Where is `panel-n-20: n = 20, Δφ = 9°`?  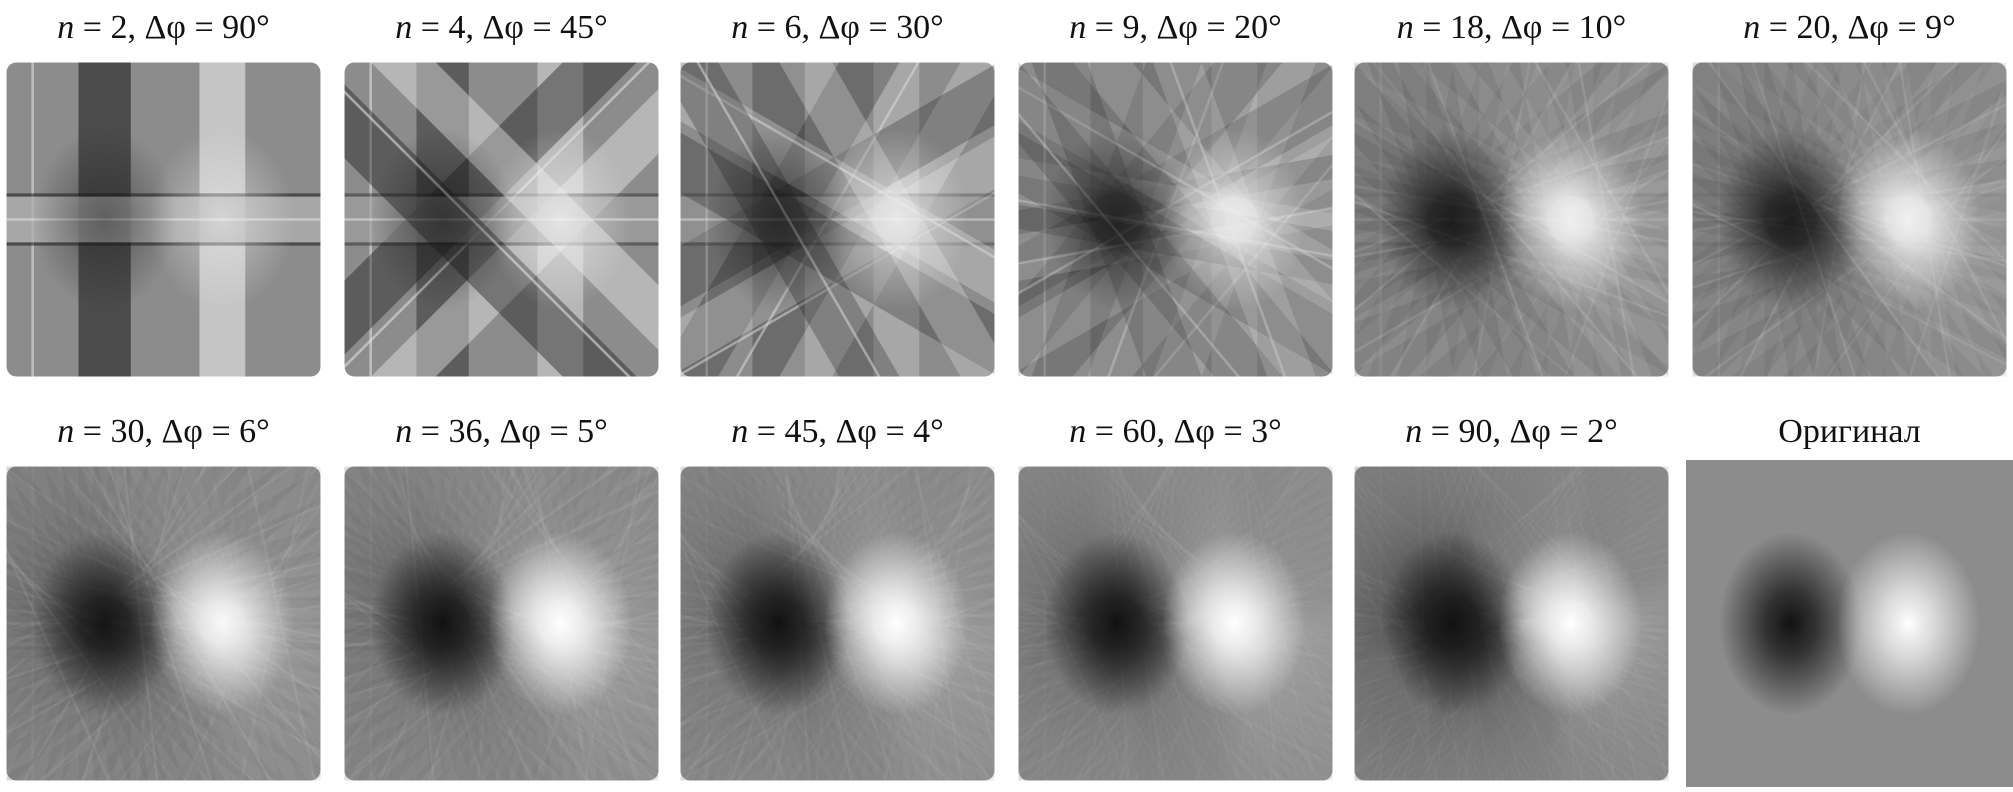 panel-n-20: n = 20, Δφ = 9° is located at coordinates (1849, 191).